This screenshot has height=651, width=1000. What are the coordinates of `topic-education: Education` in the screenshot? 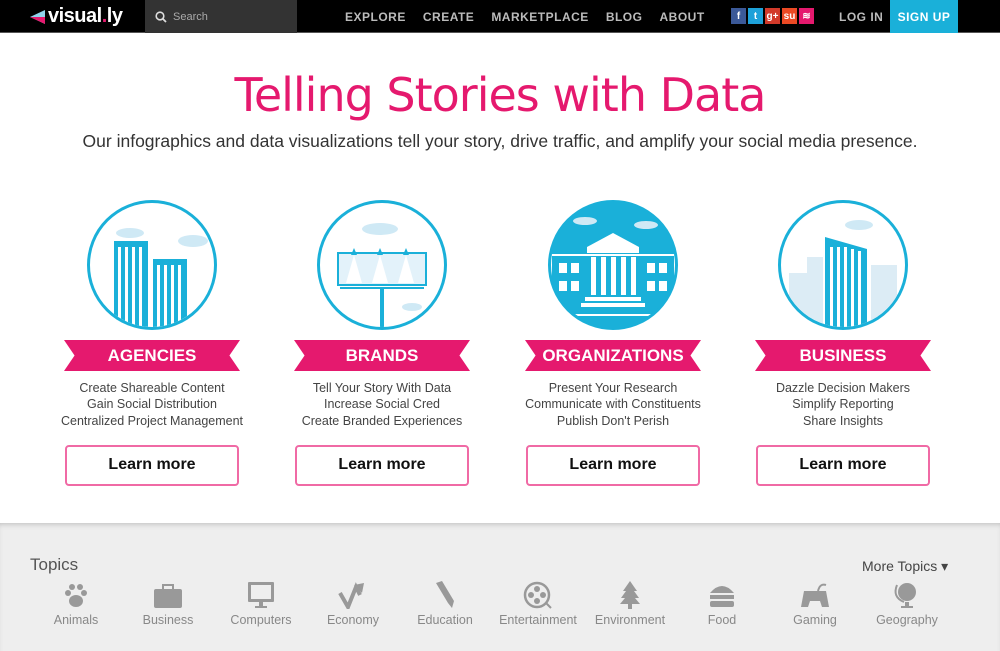 It's located at (445, 604).